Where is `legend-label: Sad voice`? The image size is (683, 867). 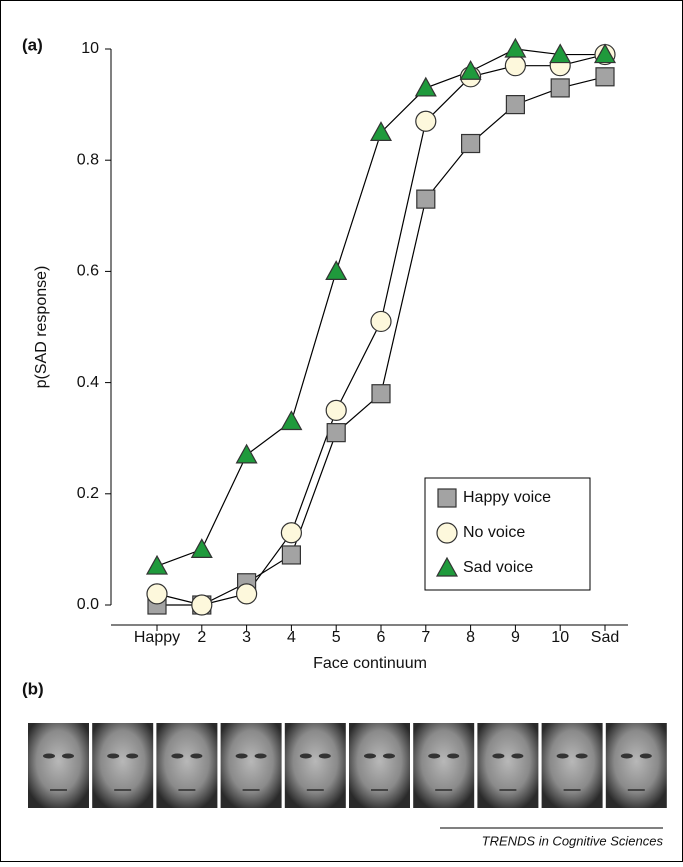 legend-label: Sad voice is located at coordinates (498, 567).